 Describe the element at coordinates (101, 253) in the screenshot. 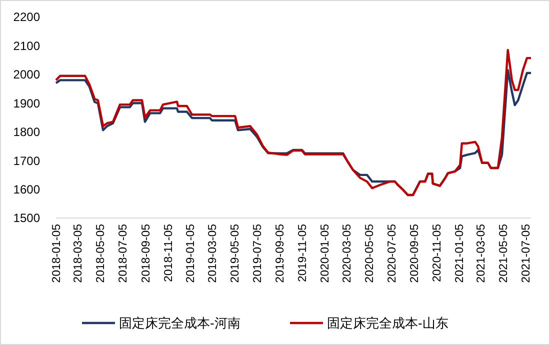

I see `x-tick-label: 2018-05-05` at that location.